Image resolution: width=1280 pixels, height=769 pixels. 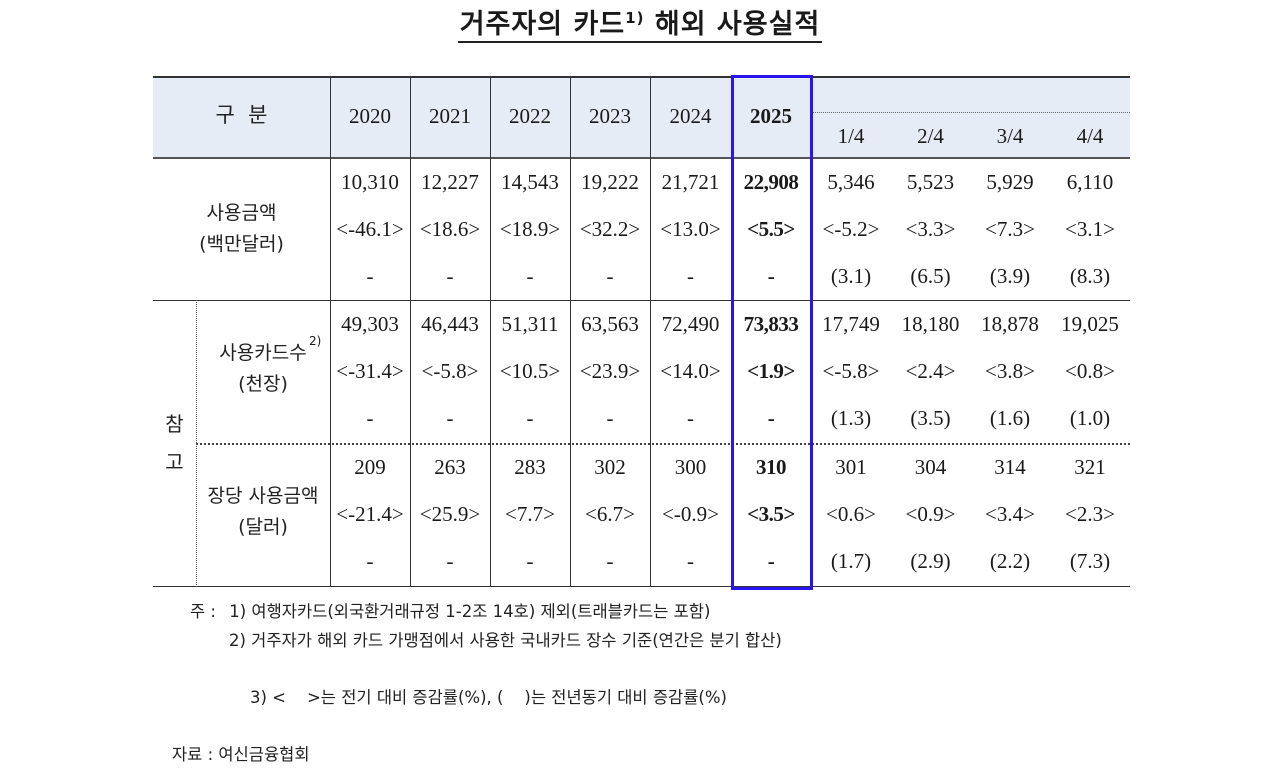 What do you see at coordinates (1090, 324) in the screenshot?
I see `cell-values: 19,025` at bounding box center [1090, 324].